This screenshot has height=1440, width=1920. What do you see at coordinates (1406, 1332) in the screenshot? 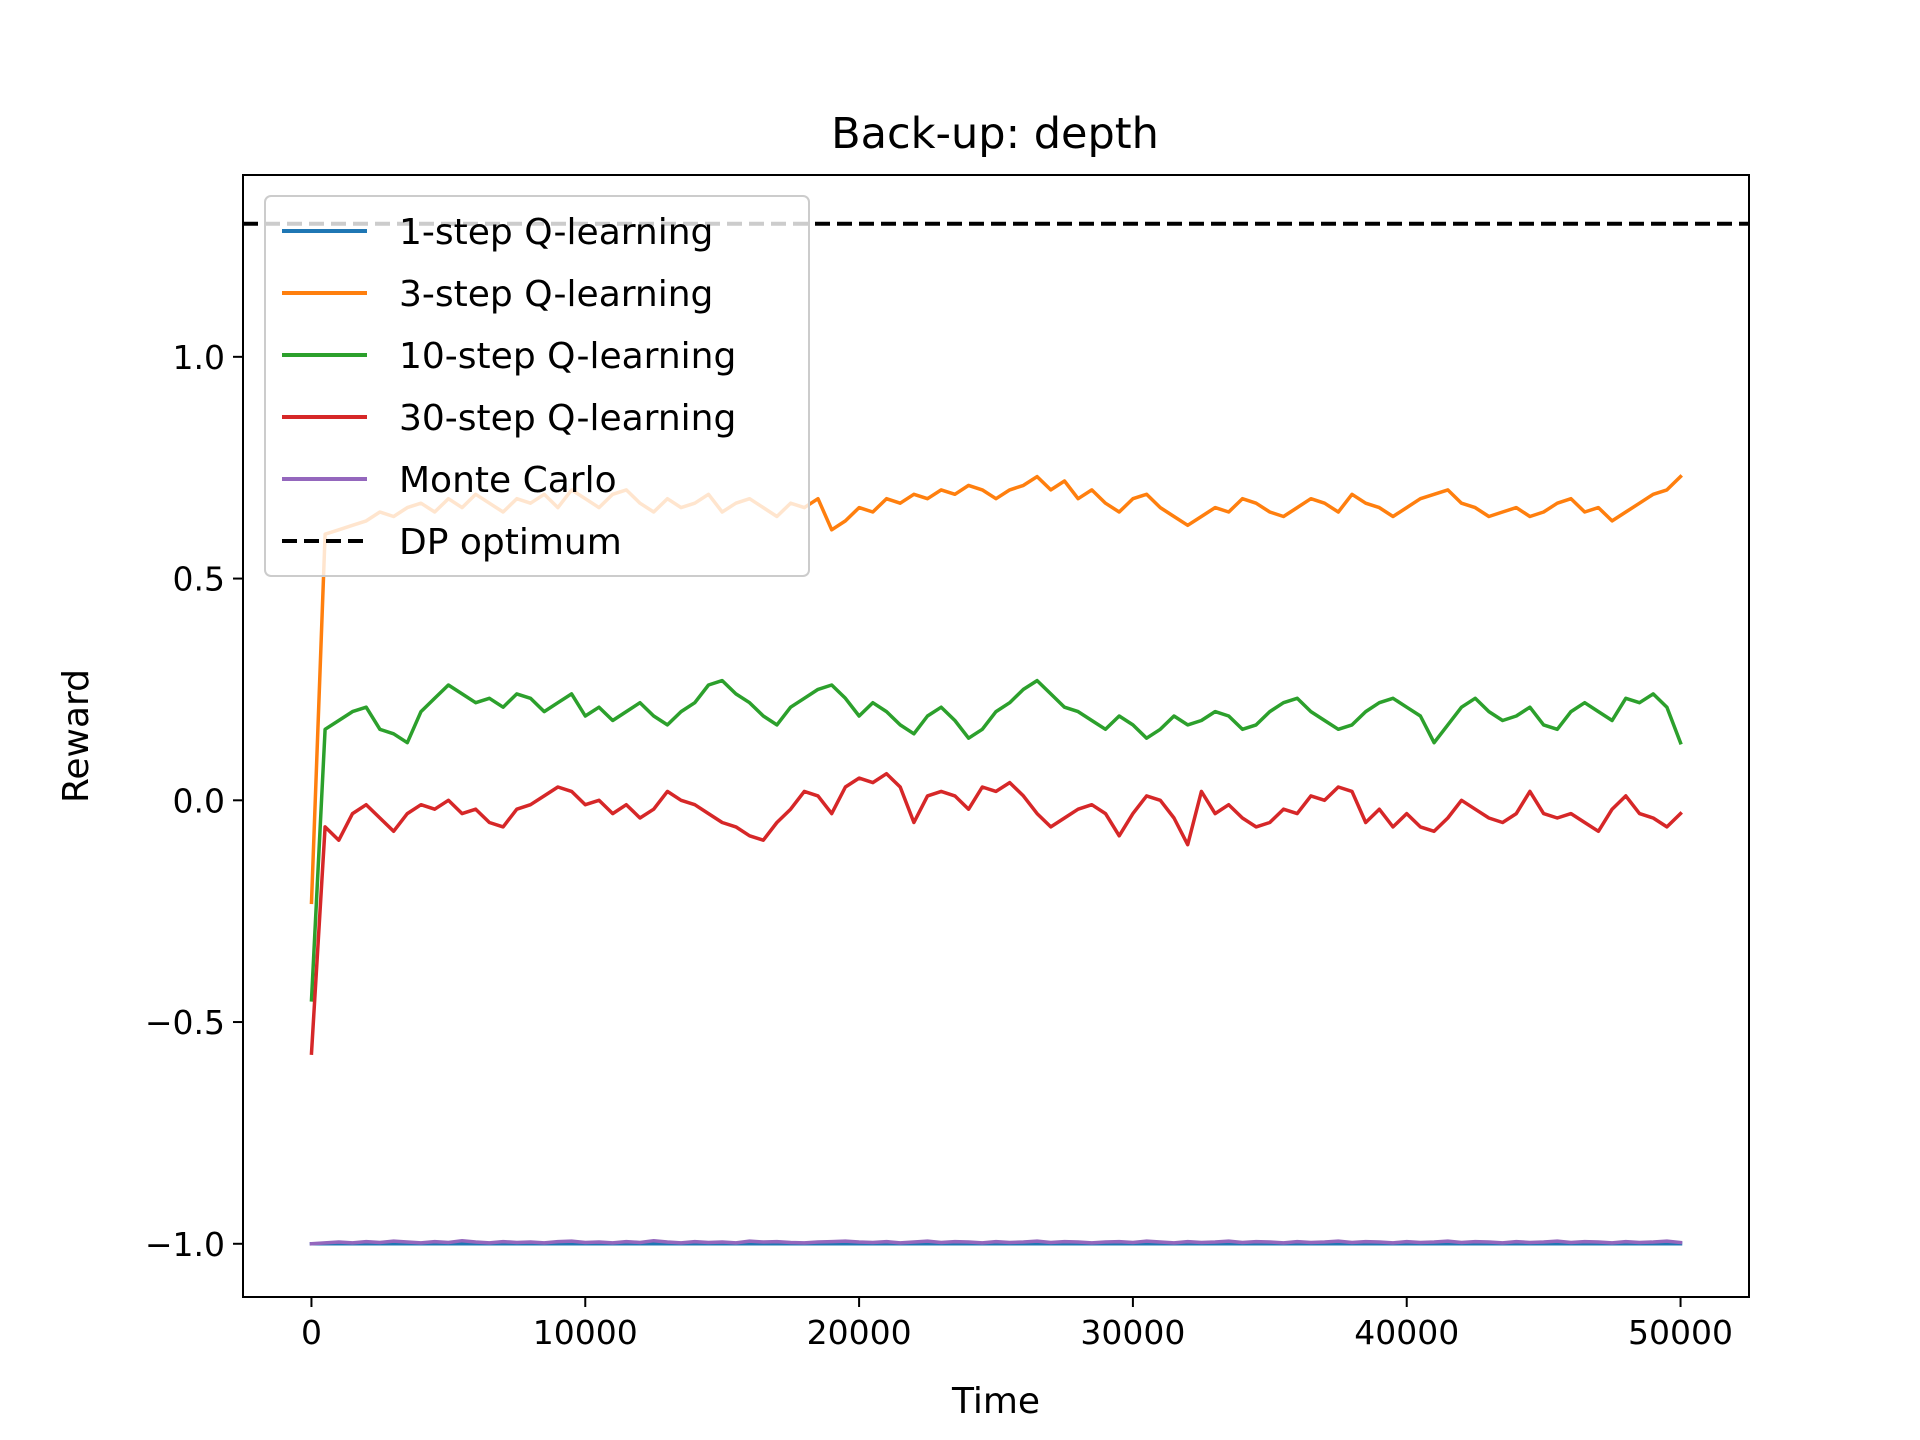
I see `x-tick-label: 40000` at bounding box center [1406, 1332].